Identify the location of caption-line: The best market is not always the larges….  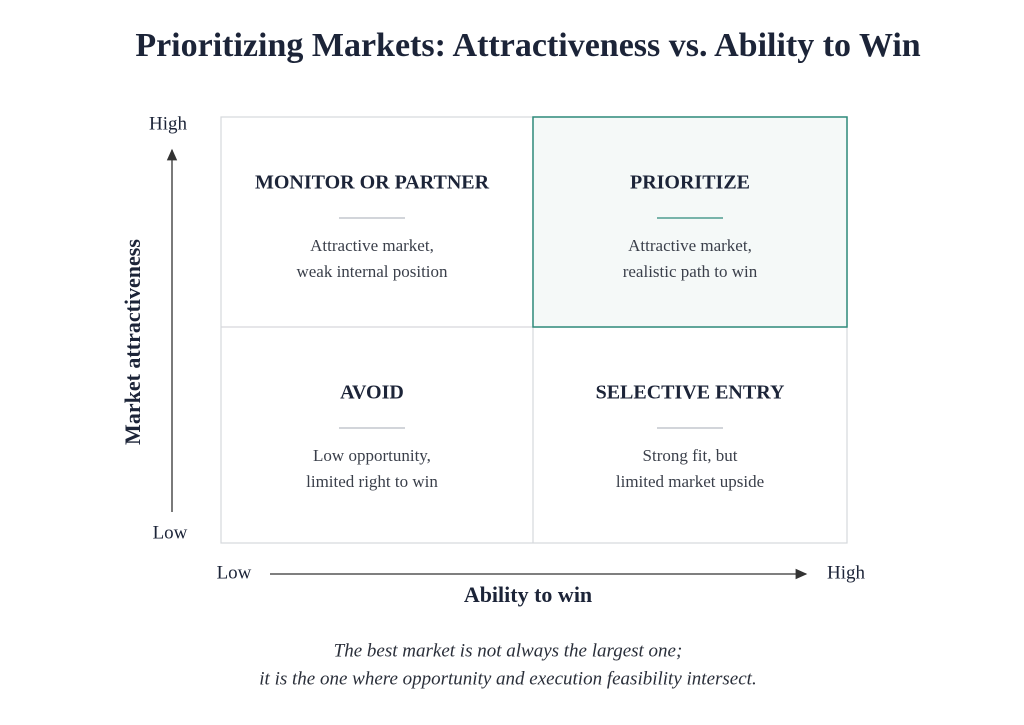
(508, 650).